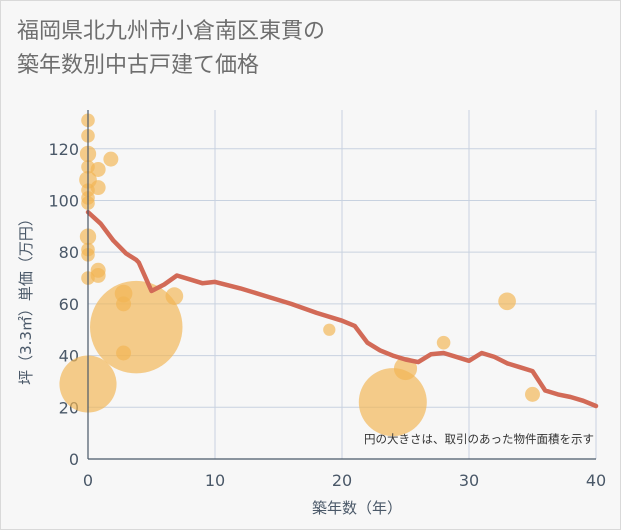  Describe the element at coordinates (171, 31) in the screenshot. I see `chart-title-line-1: 福岡県北九州市小倉南区東貫の` at that location.